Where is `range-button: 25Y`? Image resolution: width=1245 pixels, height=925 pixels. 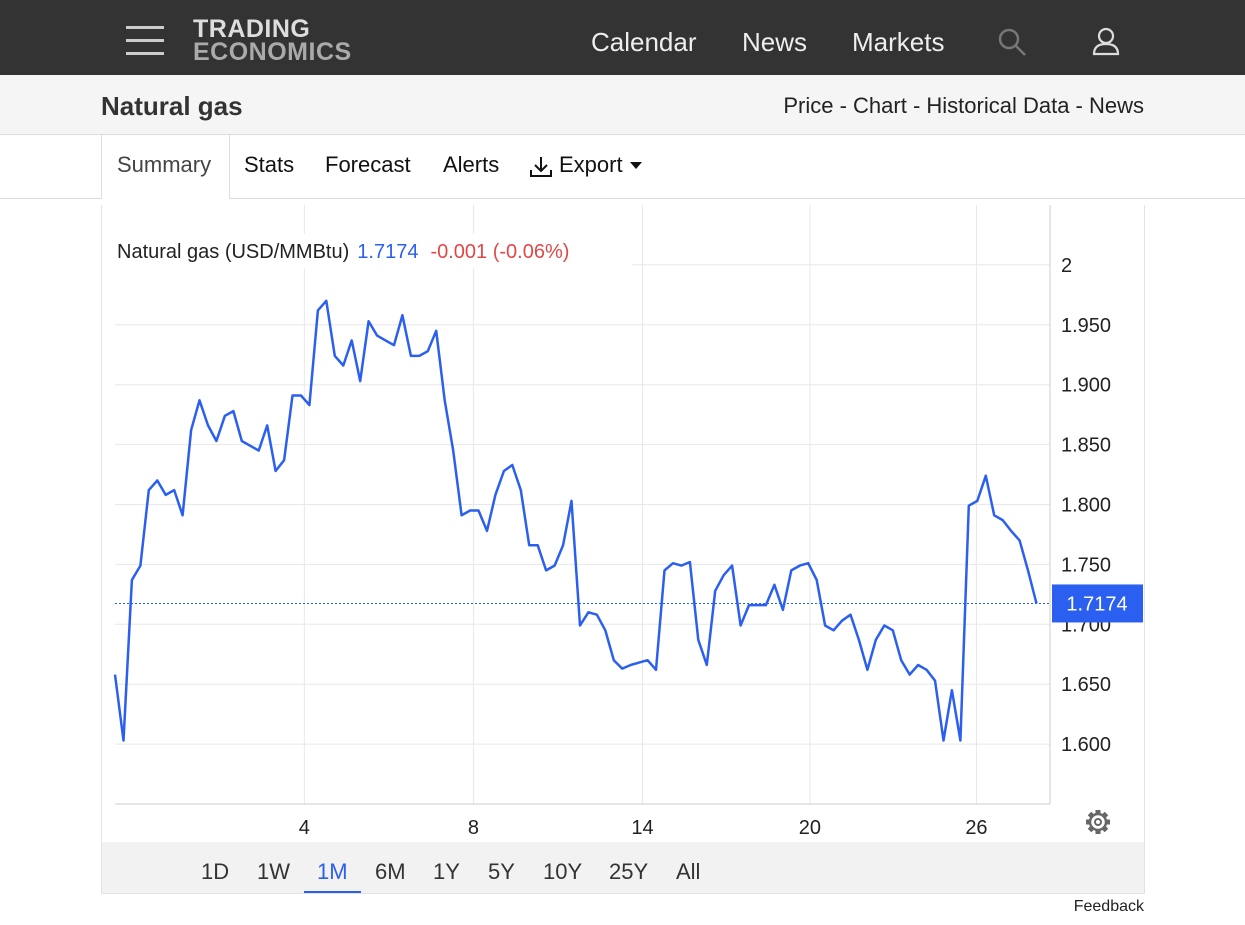 range-button: 25Y is located at coordinates (629, 871).